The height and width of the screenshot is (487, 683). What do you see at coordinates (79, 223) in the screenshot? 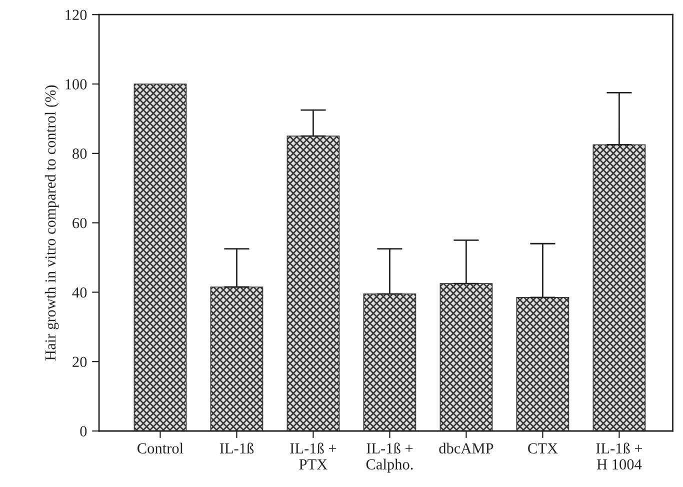
I see `y-tick-label: 60` at bounding box center [79, 223].